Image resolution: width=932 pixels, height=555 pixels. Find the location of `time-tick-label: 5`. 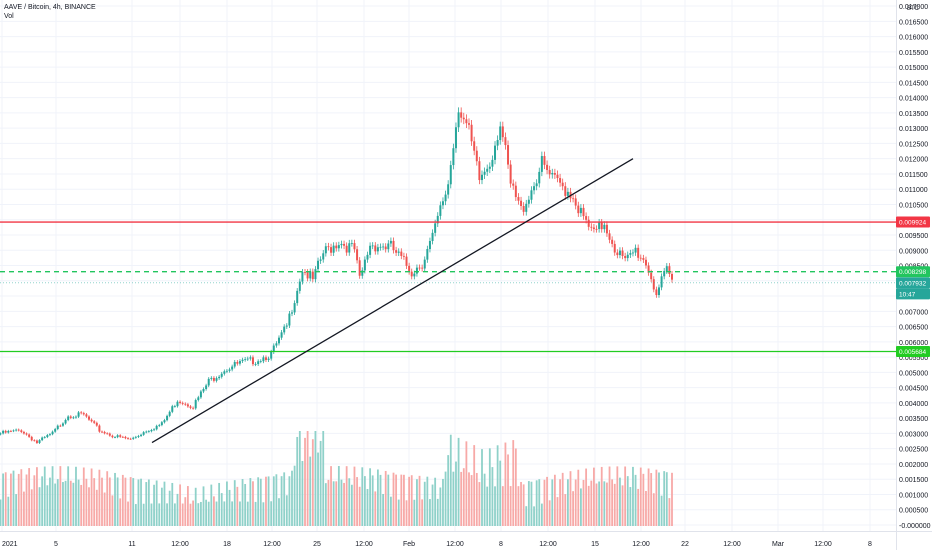

time-tick-label: 5 is located at coordinates (56, 544).